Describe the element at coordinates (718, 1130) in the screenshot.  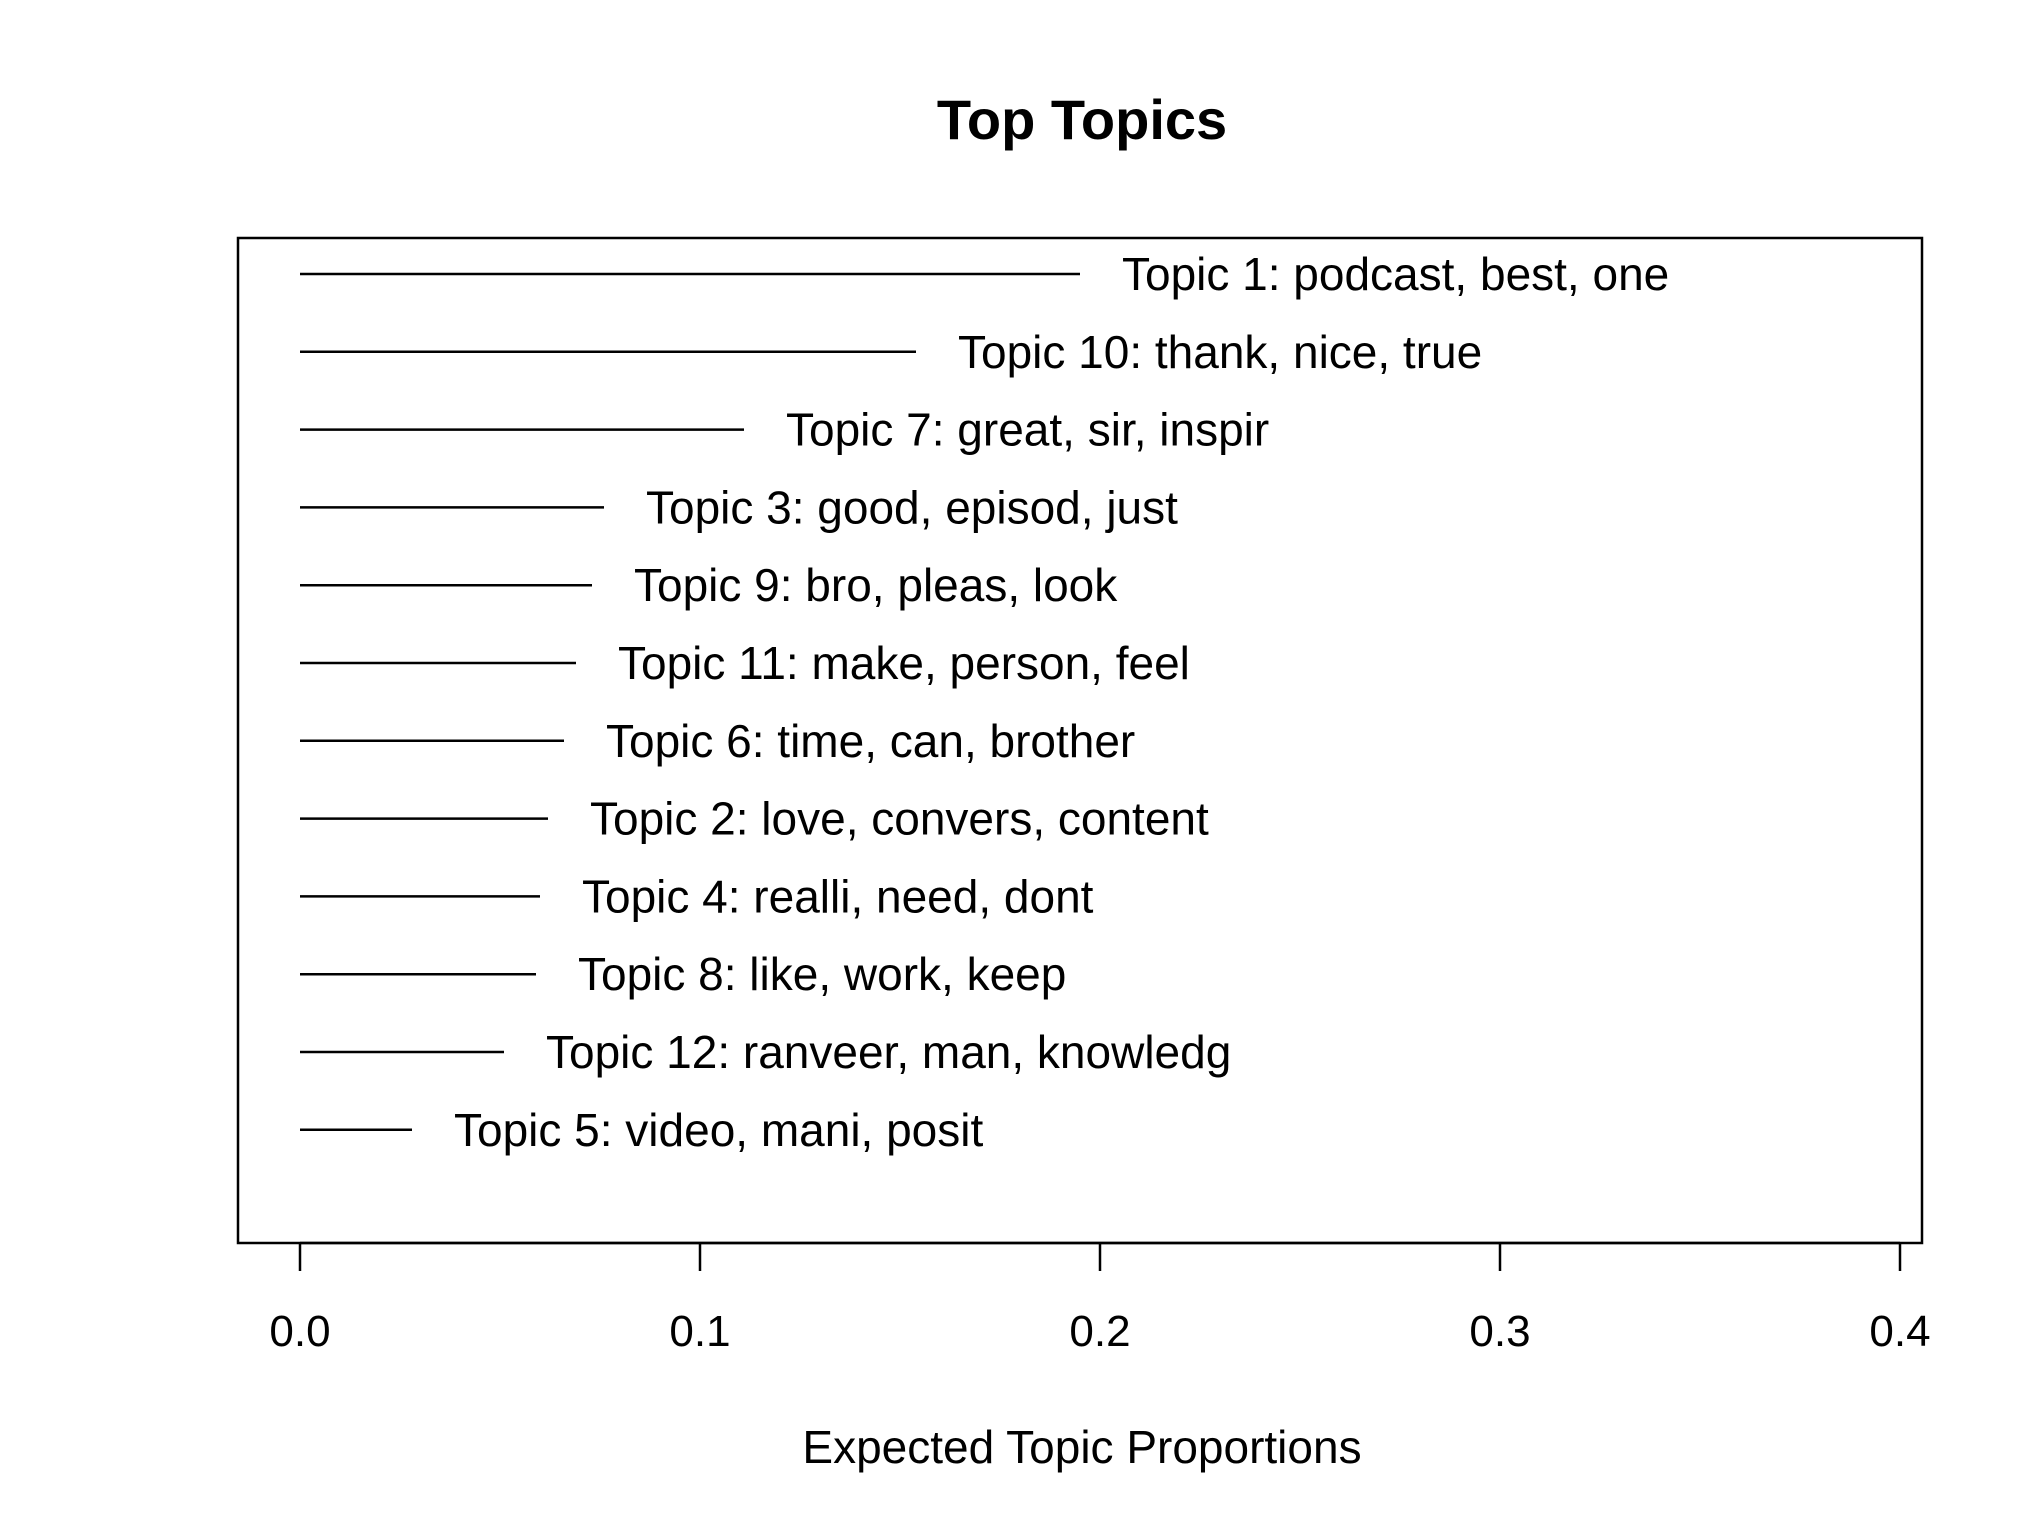
I see `topic-label: Topic 5: video, mani, posit` at that location.